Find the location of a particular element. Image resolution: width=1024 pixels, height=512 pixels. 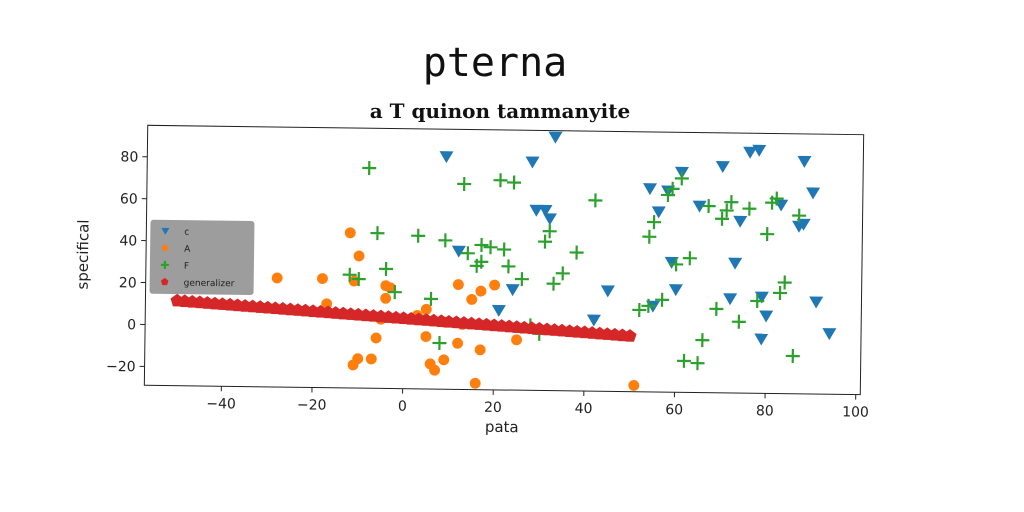

x-tick-label: 0 is located at coordinates (402, 407).